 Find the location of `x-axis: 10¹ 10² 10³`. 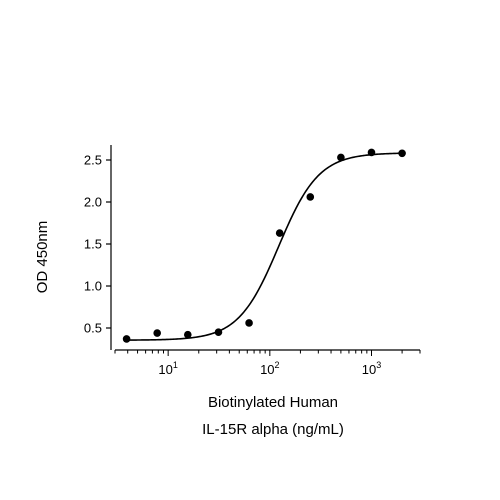

x-axis: 10¹ 10² 10³ is located at coordinates (267, 363).